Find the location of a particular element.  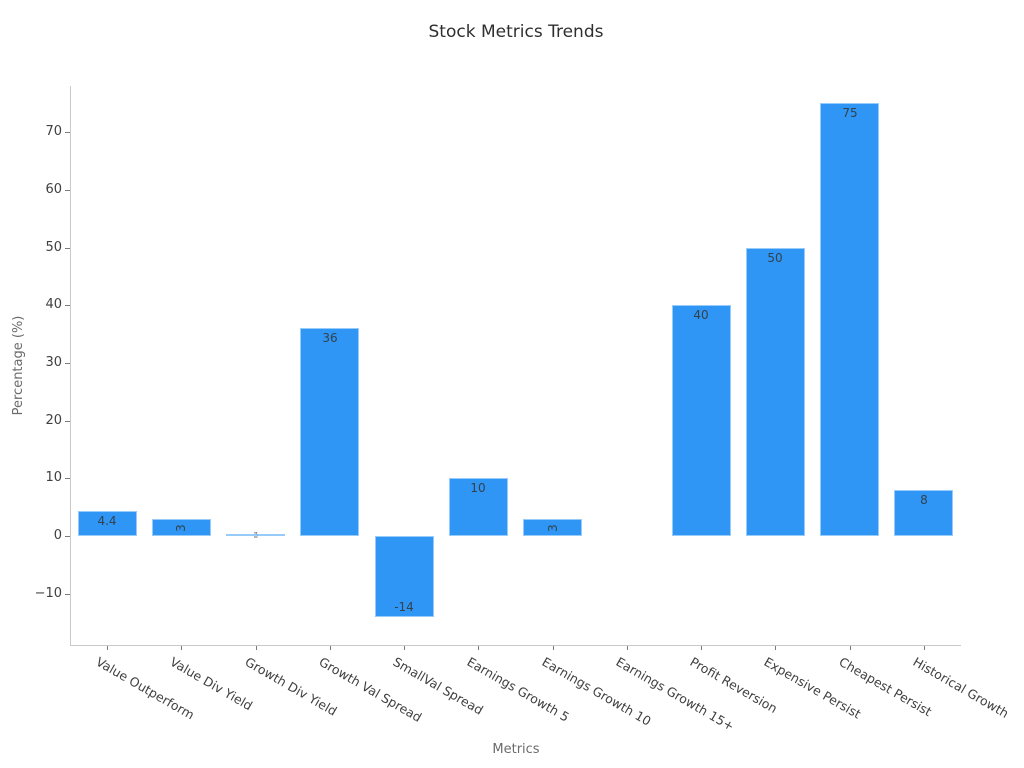

bar-value-label: 40 is located at coordinates (701, 315).